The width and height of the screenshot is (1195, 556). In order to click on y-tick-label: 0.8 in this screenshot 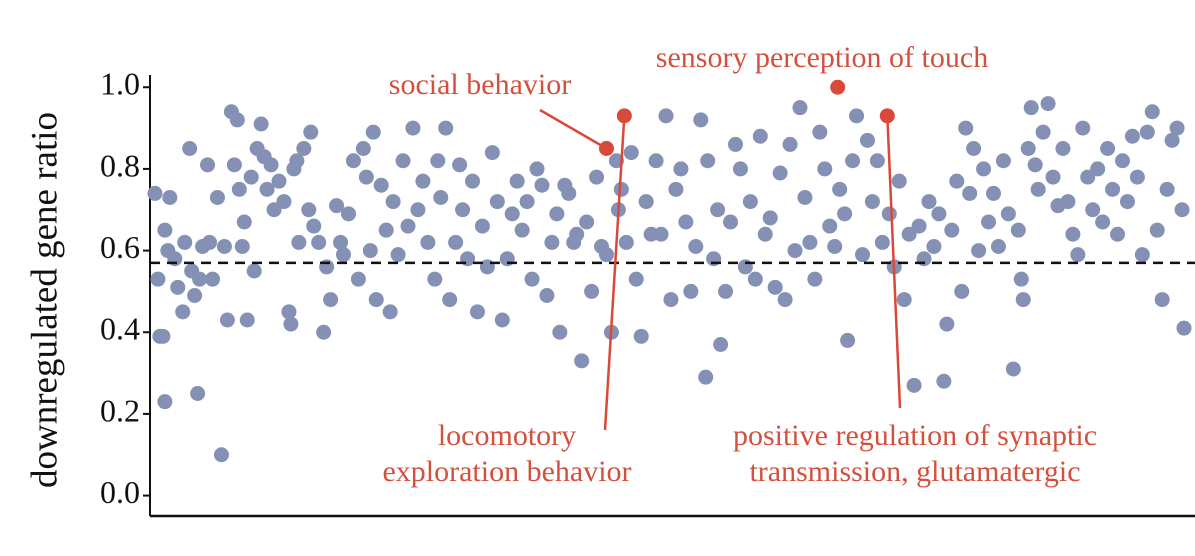, I will do `click(120, 165)`.